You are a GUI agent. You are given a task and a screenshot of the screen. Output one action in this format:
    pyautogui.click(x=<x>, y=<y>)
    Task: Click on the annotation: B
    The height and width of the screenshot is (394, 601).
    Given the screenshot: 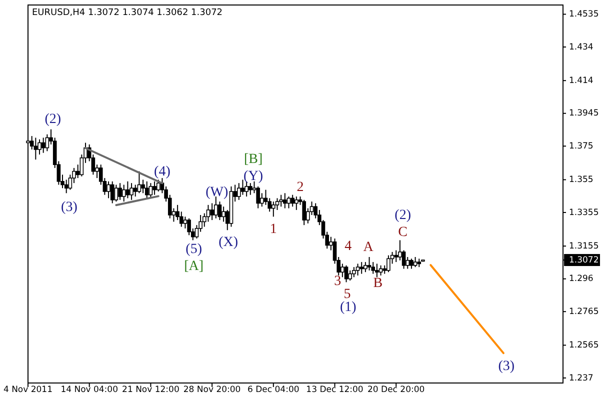 What is the action you would take?
    pyautogui.click(x=378, y=284)
    